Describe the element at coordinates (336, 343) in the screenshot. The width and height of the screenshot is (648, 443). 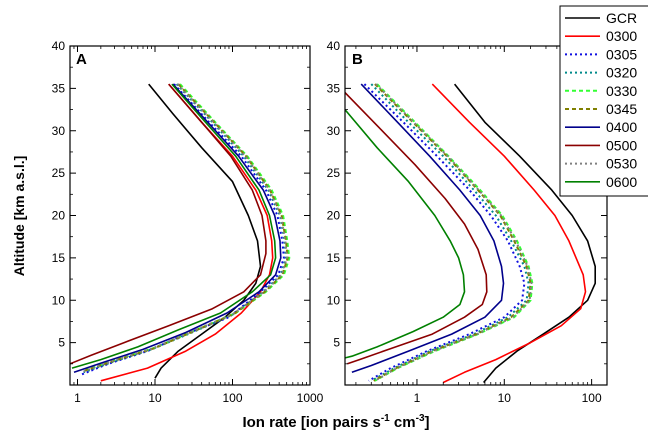
I see `panel-b-y-tick-label: 5` at that location.